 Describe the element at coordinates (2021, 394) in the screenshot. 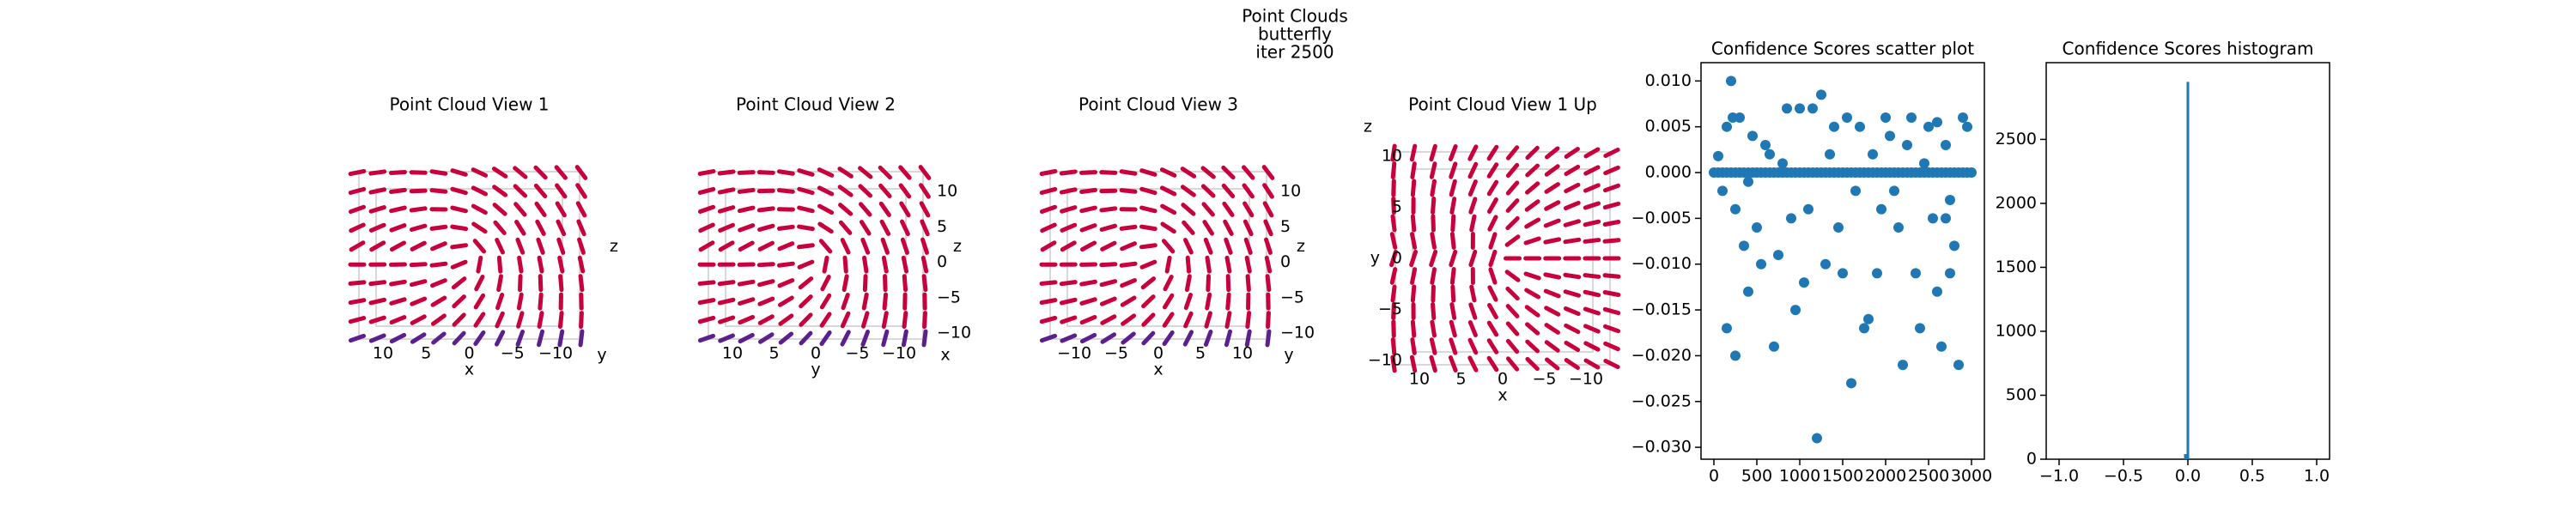

I see `y-tick-label: 500` at that location.